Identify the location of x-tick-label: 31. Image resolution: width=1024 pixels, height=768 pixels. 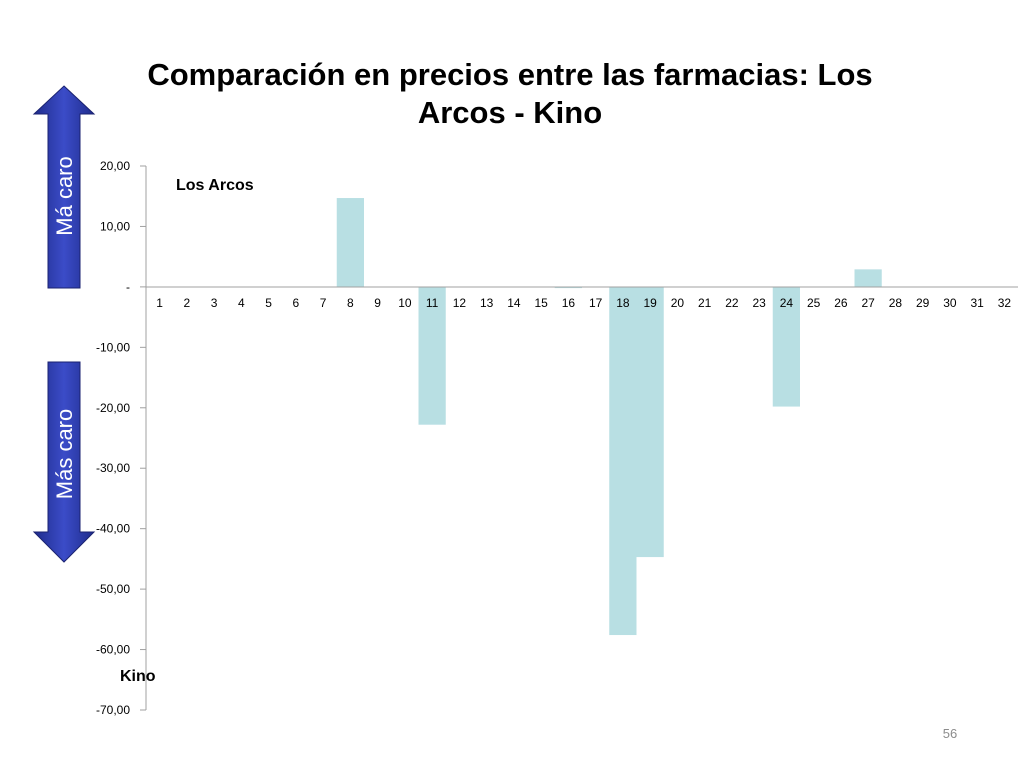
(977, 303).